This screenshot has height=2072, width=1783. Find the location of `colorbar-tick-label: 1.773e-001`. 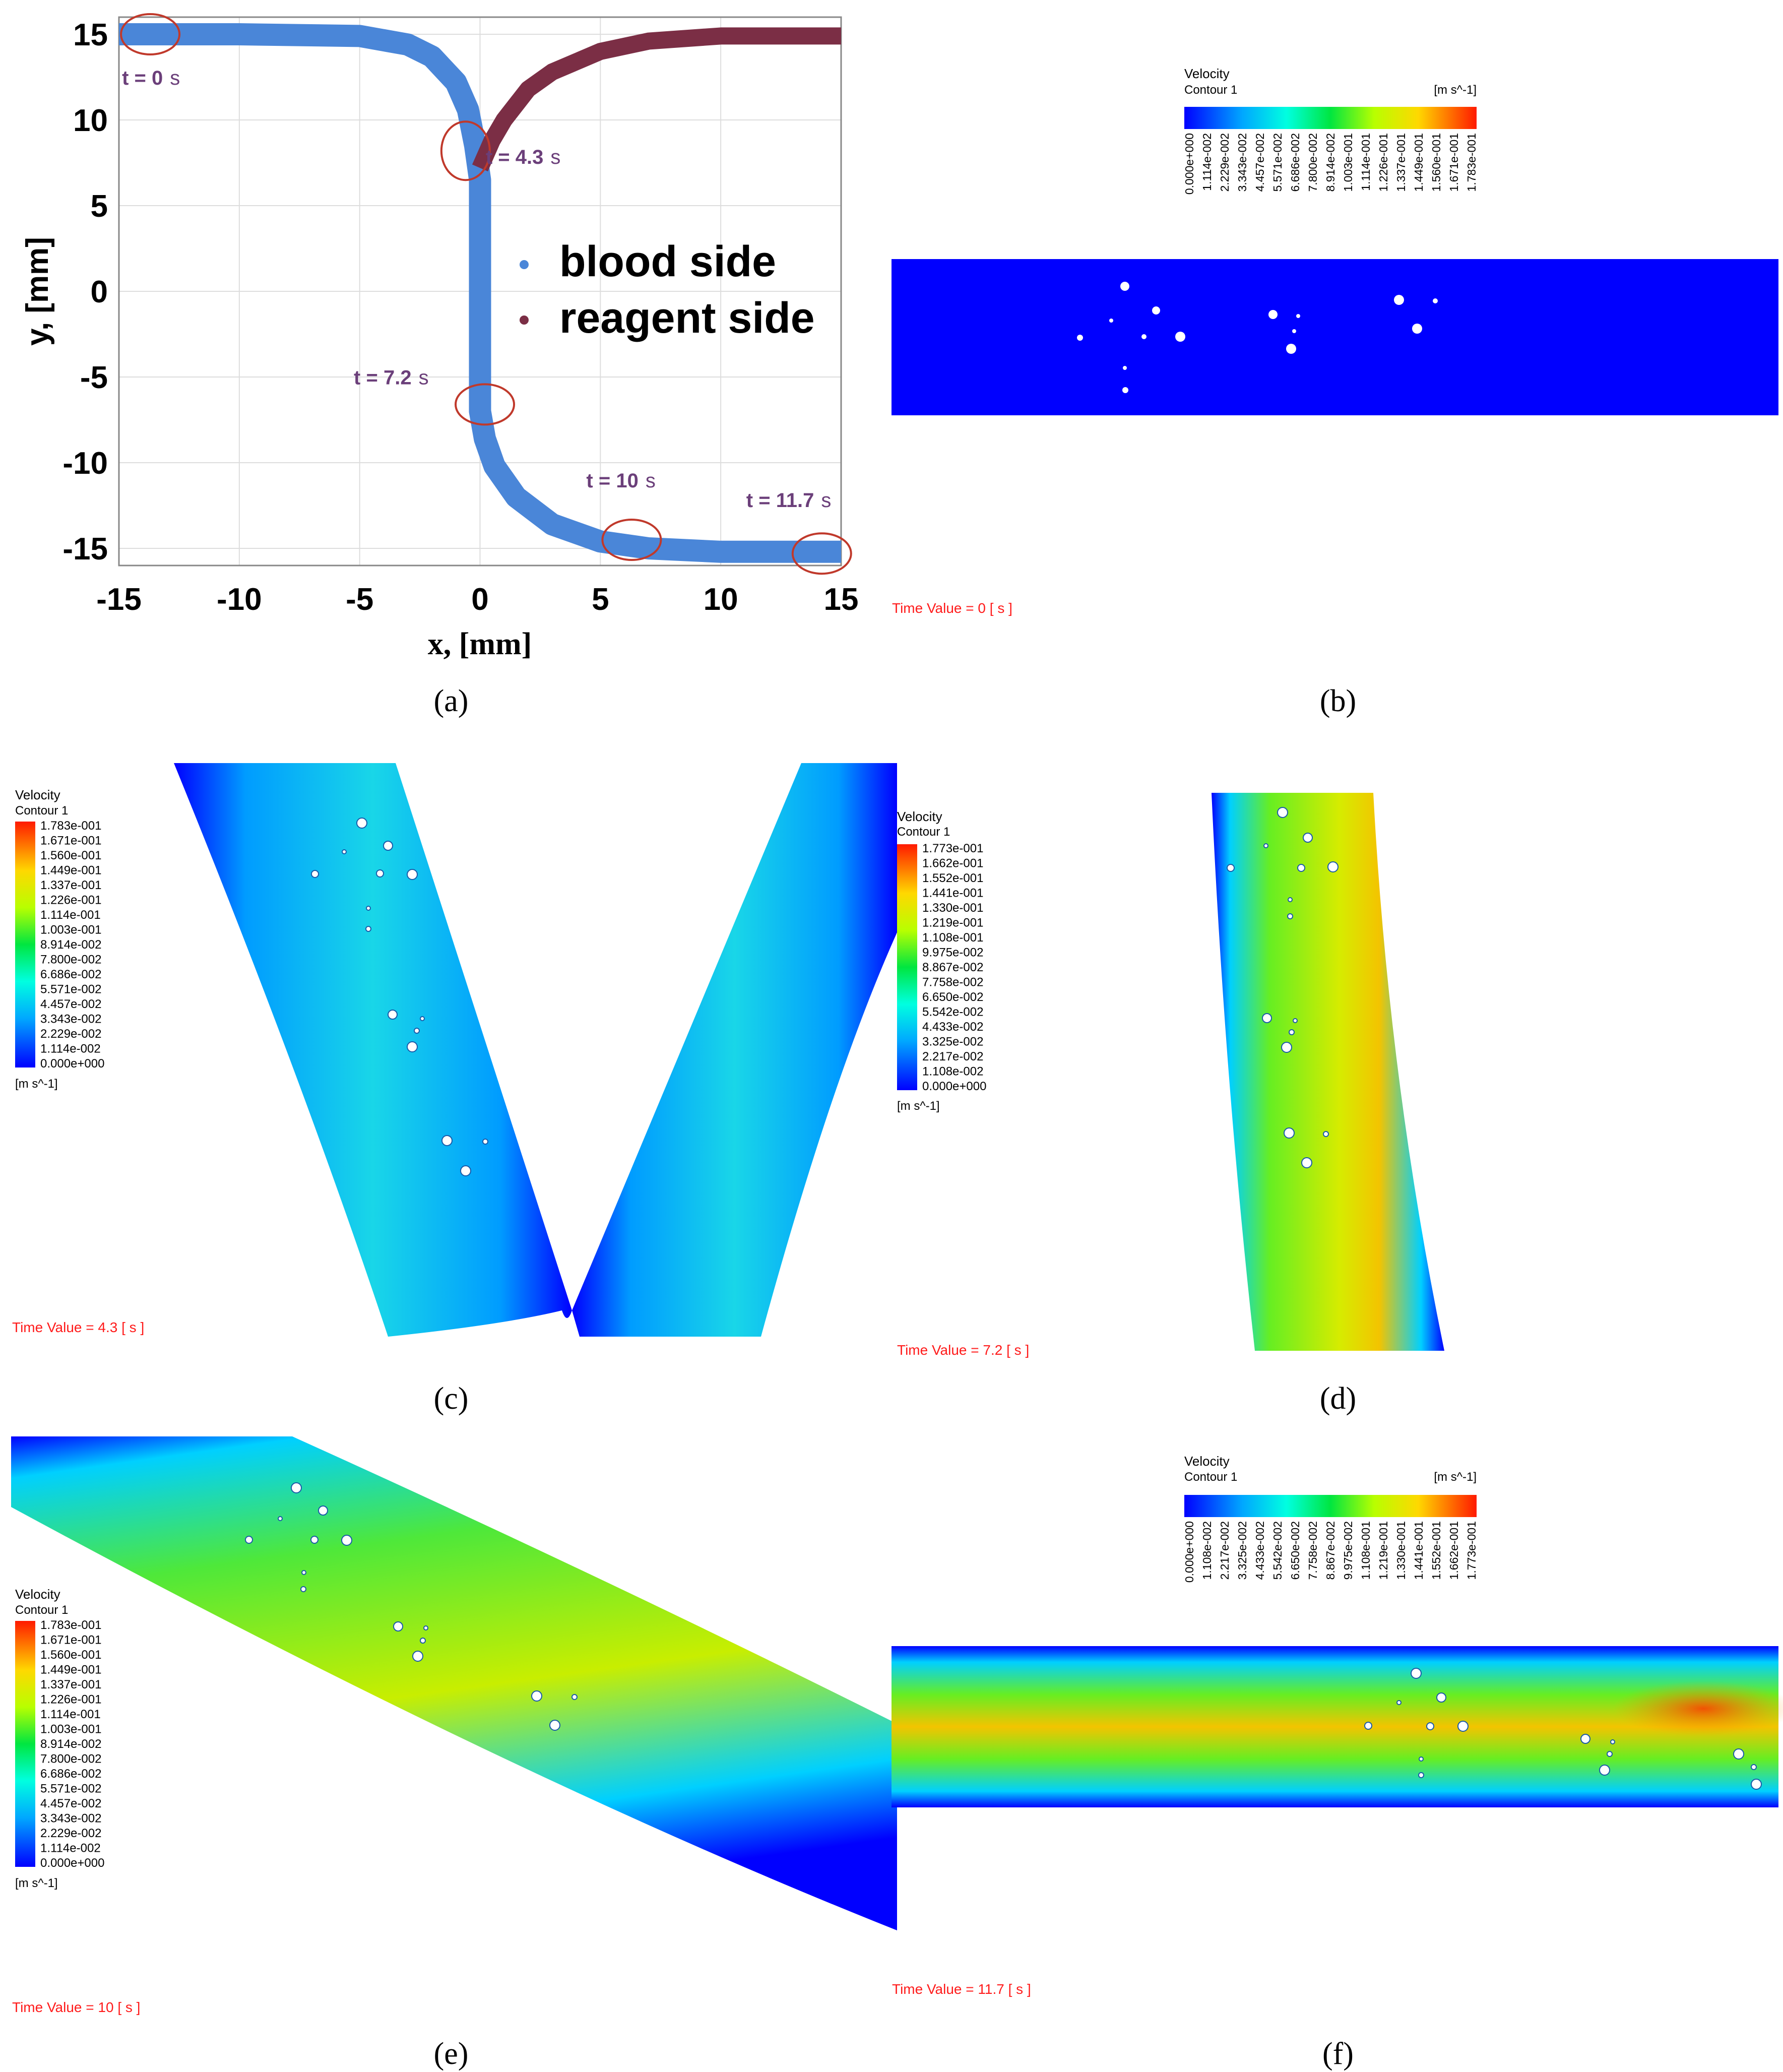

colorbar-tick-label: 1.773e-001 is located at coordinates (1471, 1550).